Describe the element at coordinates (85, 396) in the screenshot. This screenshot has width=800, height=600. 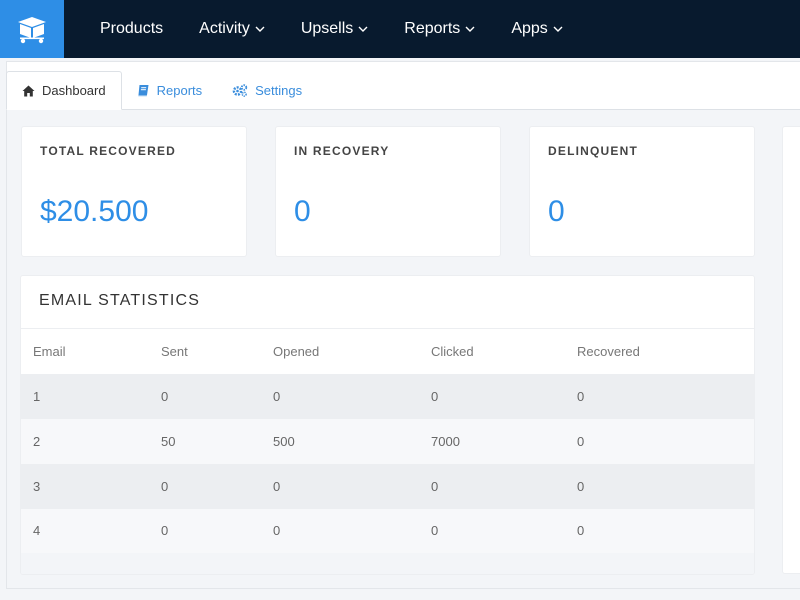
I see `table-cell: 1` at that location.